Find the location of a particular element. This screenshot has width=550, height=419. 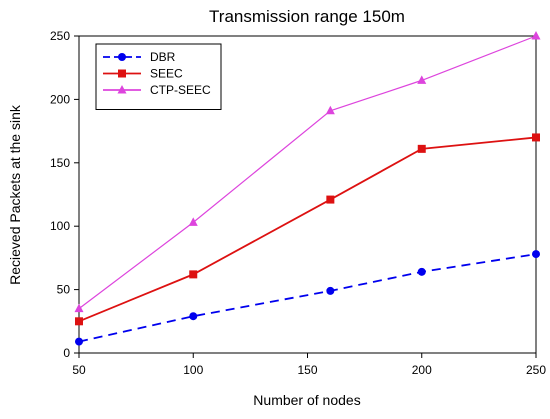

legend-entry: DBR is located at coordinates (163, 57).